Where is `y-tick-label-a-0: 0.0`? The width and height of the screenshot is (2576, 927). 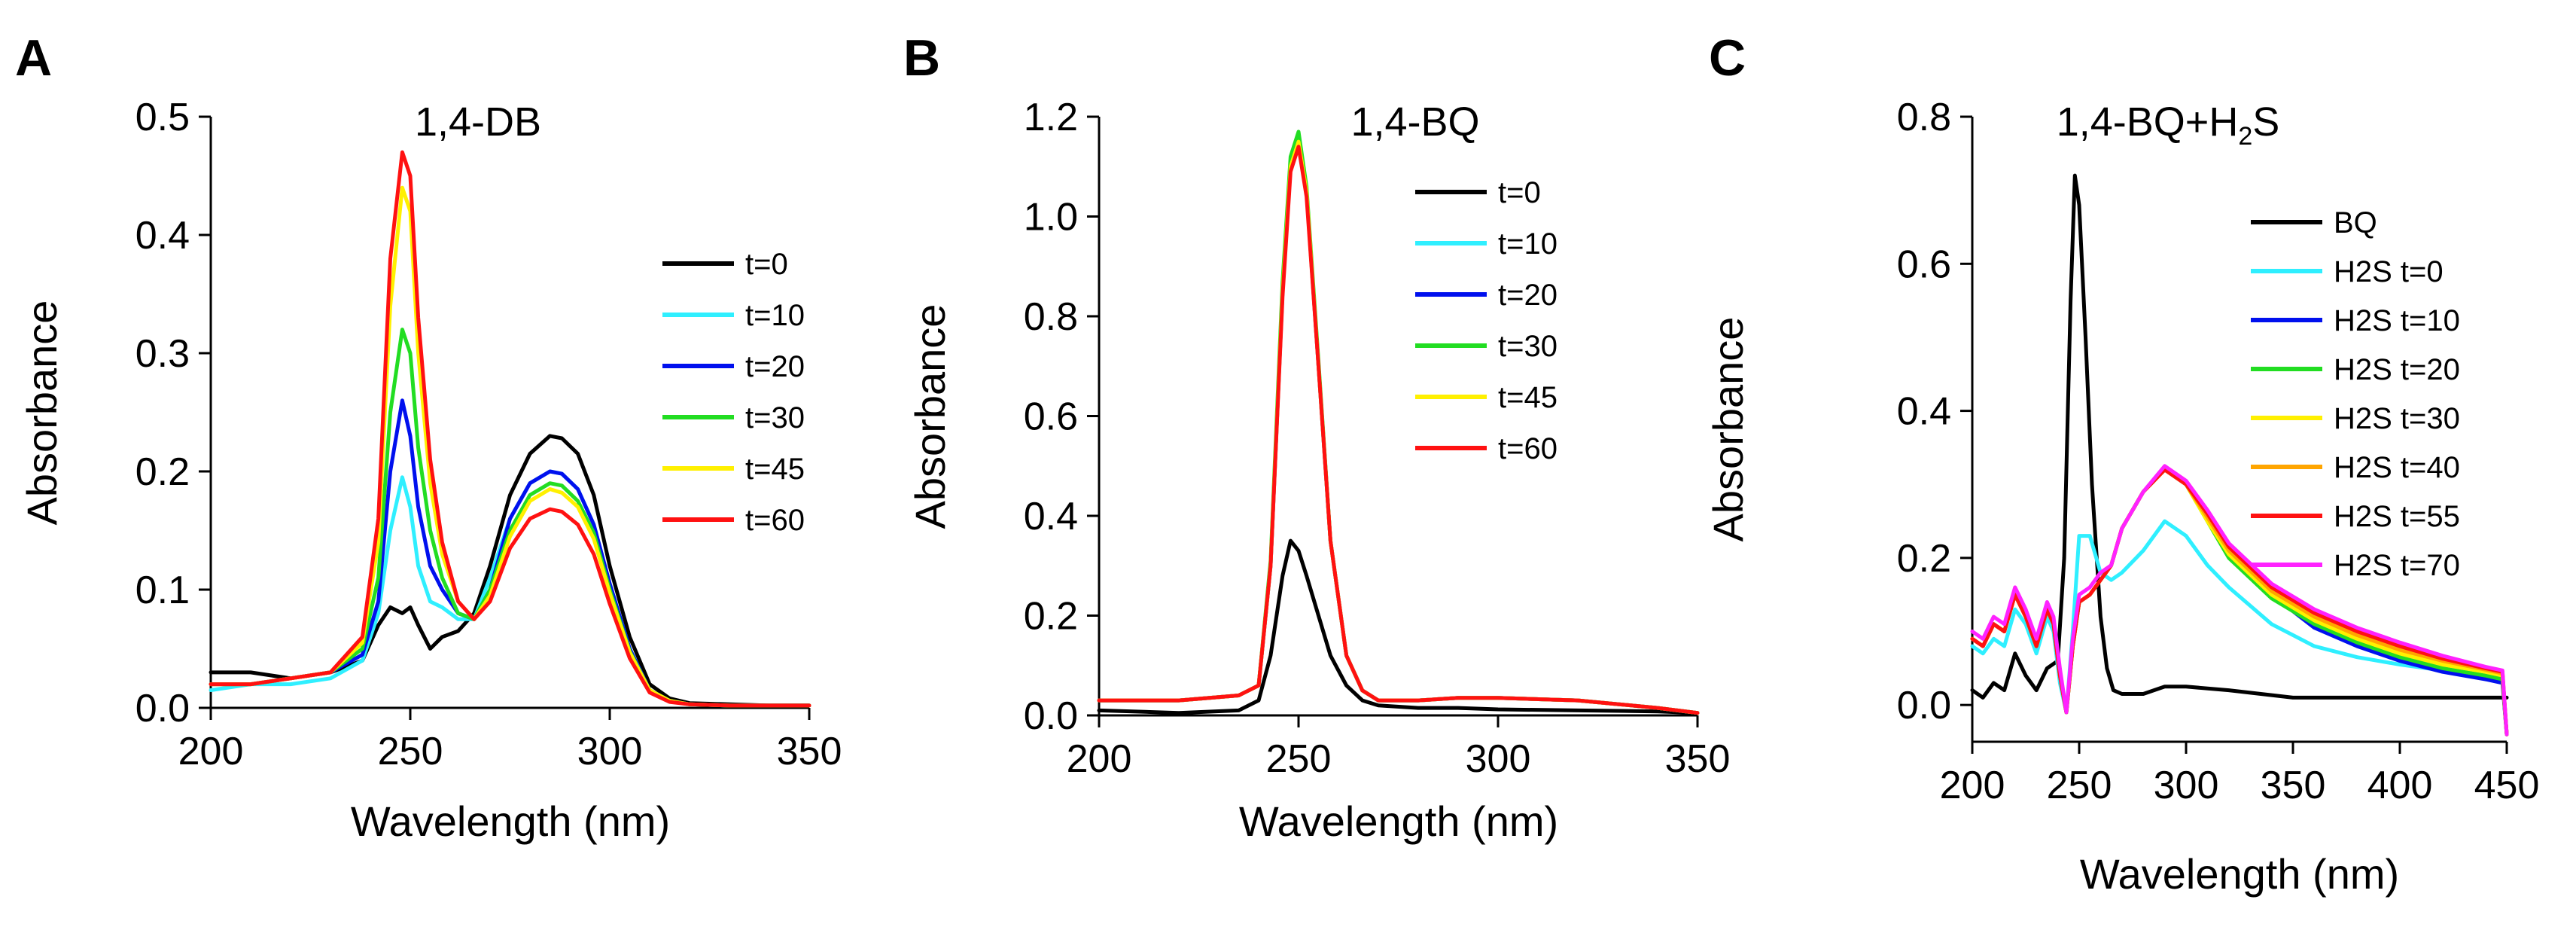
y-tick-label-a-0: 0.0 is located at coordinates (162, 709).